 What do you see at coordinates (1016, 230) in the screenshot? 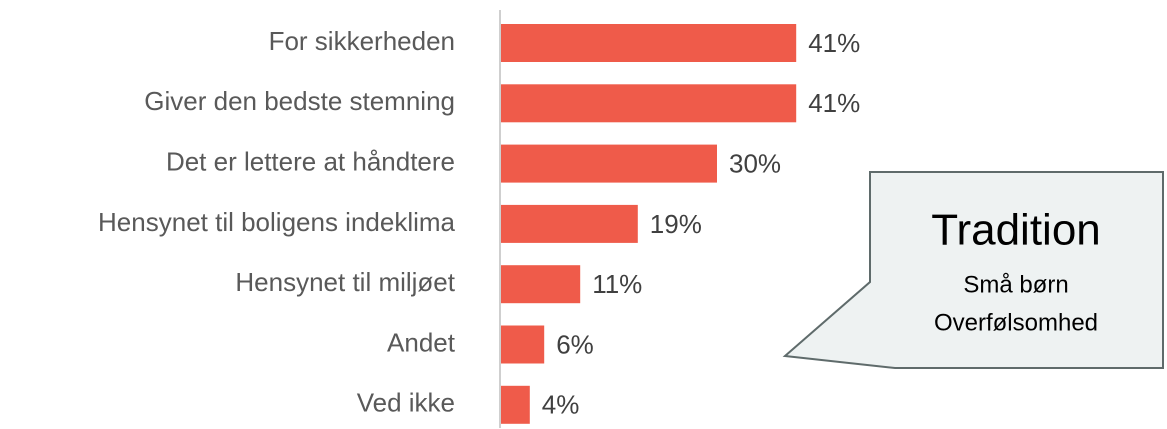
I see `callout-title: Tradition` at bounding box center [1016, 230].